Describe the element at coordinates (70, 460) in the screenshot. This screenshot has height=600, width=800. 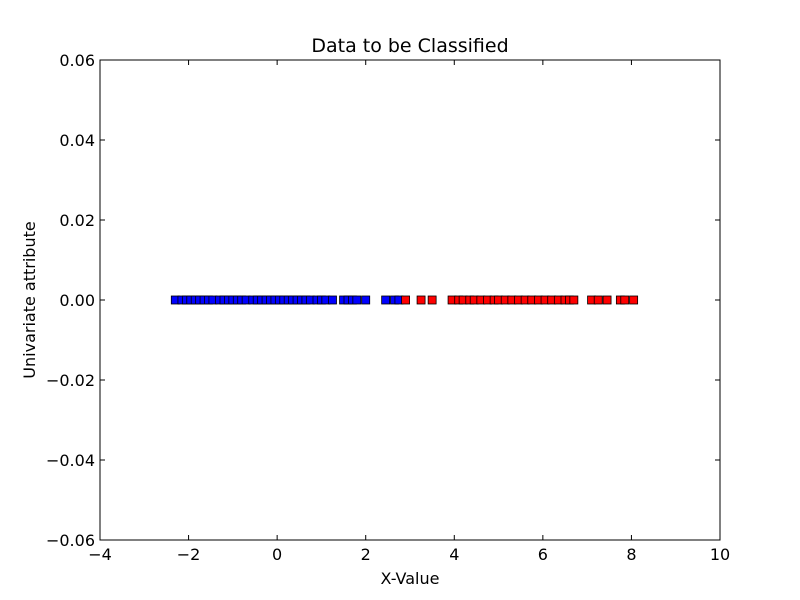
I see `y-tick-label: −0.04` at that location.